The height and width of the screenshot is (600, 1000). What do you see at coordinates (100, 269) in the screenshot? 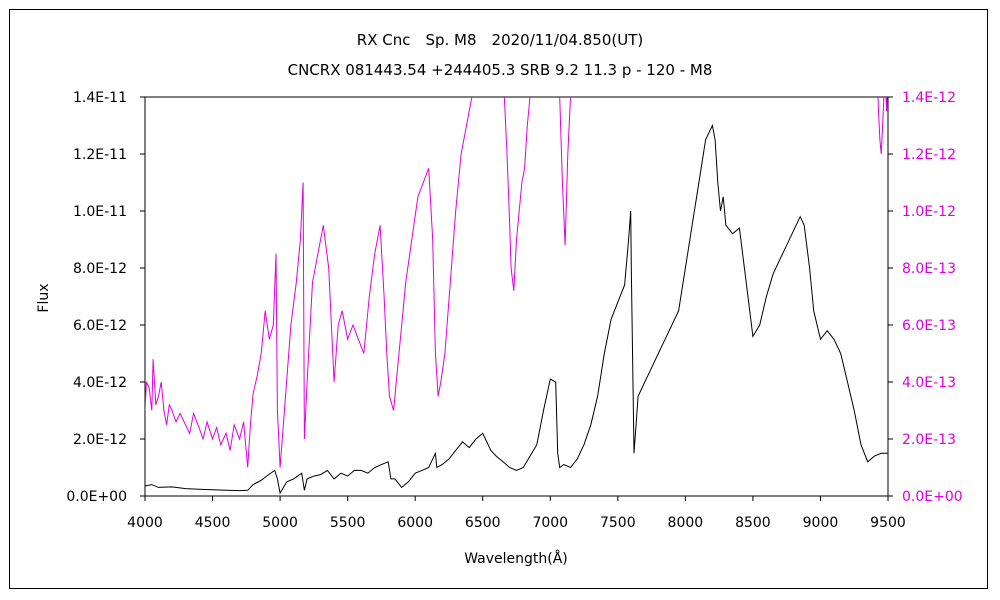
I see `y-tick-label: 8.0E-12` at bounding box center [100, 269].